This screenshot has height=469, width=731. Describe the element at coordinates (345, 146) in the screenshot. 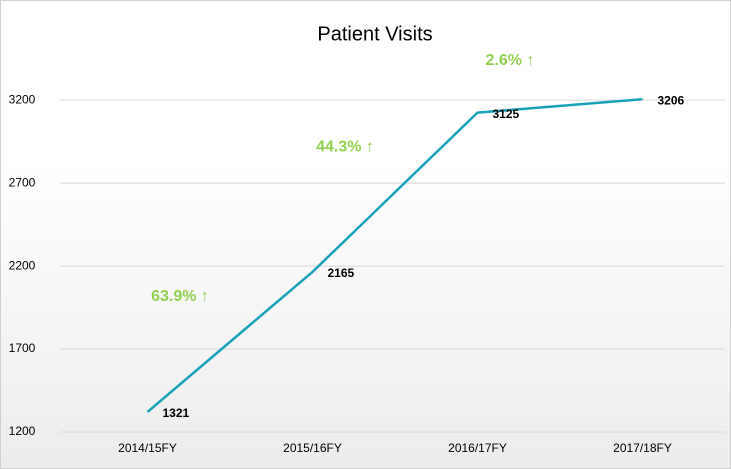

I see `growth-annotation: 44.3% ↑` at that location.